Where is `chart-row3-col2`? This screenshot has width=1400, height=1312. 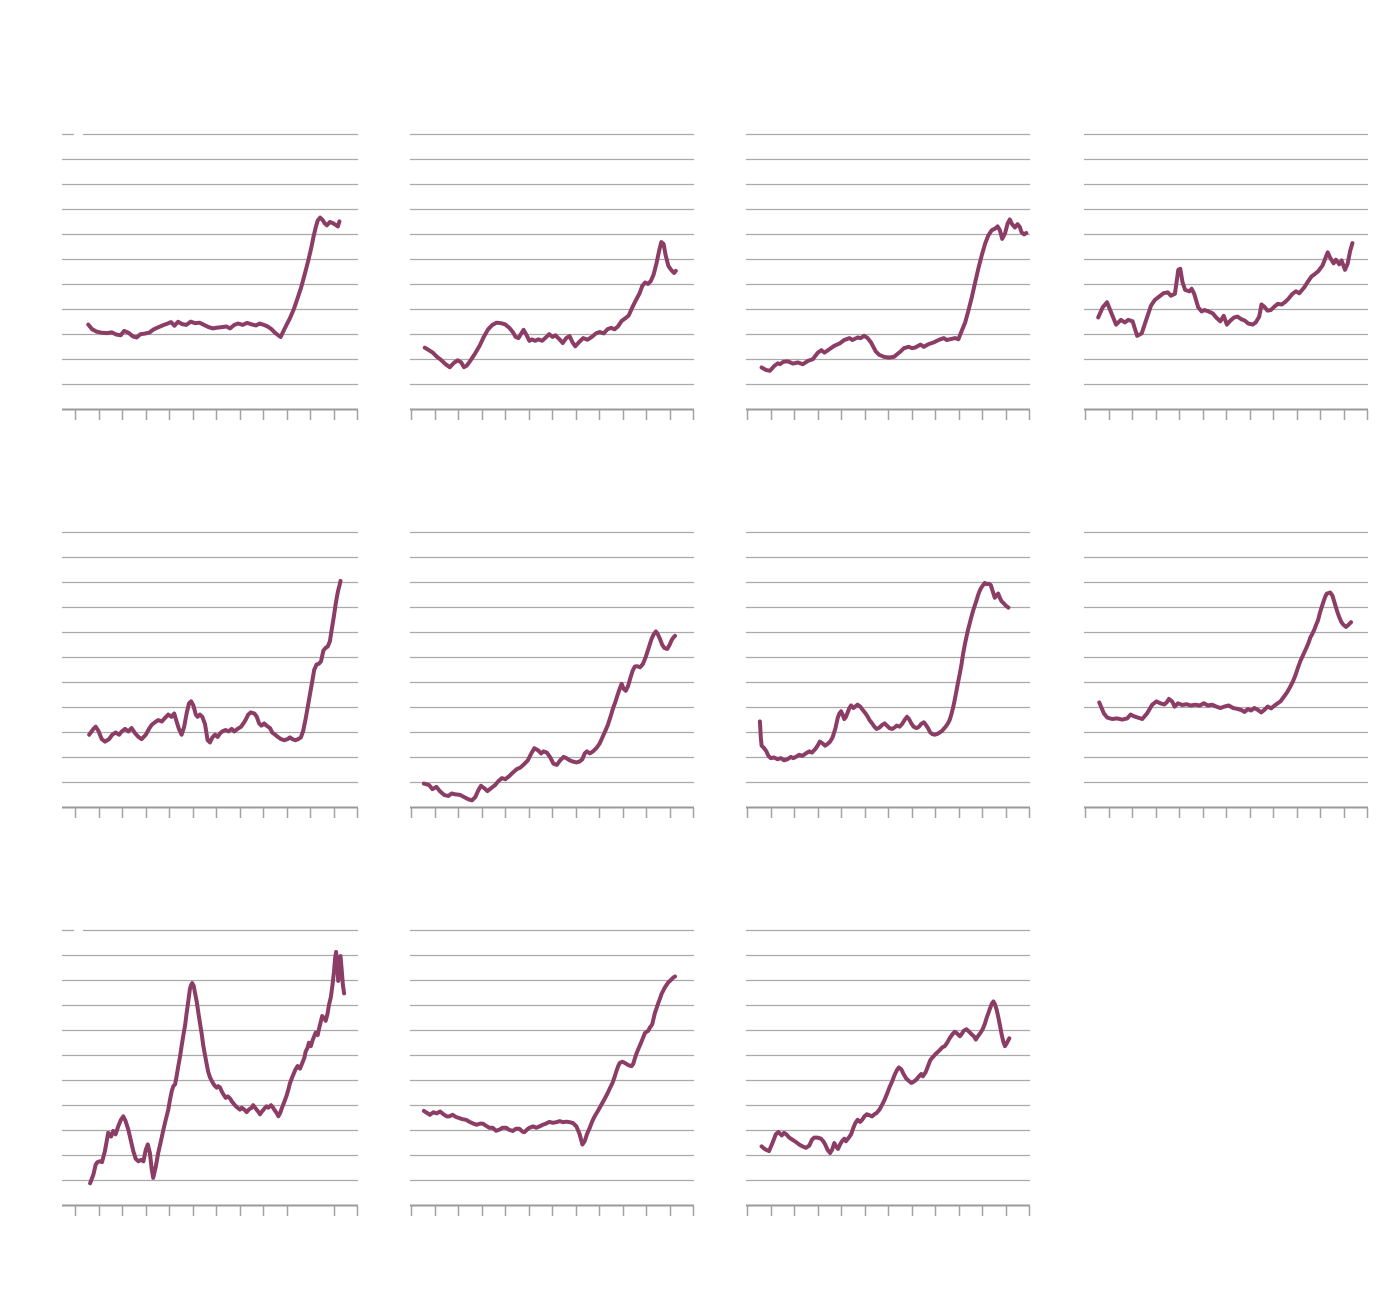 chart-row3-col2 is located at coordinates (552, 1073).